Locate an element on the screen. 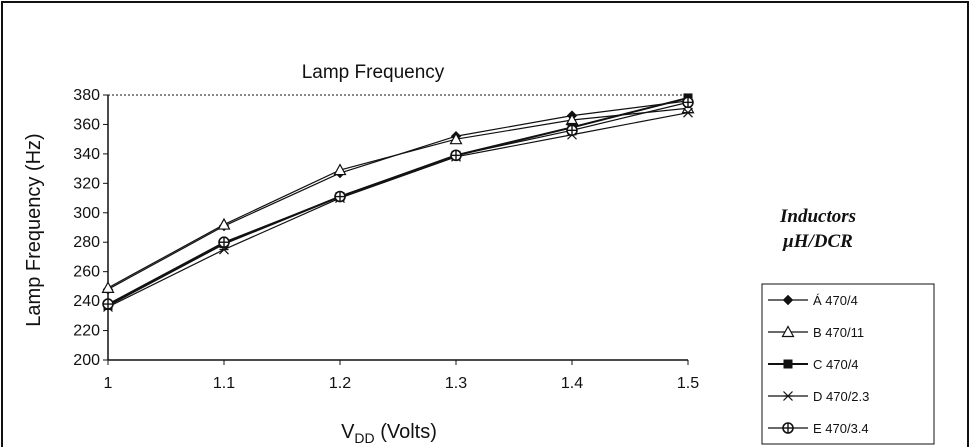 The height and width of the screenshot is (448, 972). legend-label: E 470/3.4 is located at coordinates (841, 428).